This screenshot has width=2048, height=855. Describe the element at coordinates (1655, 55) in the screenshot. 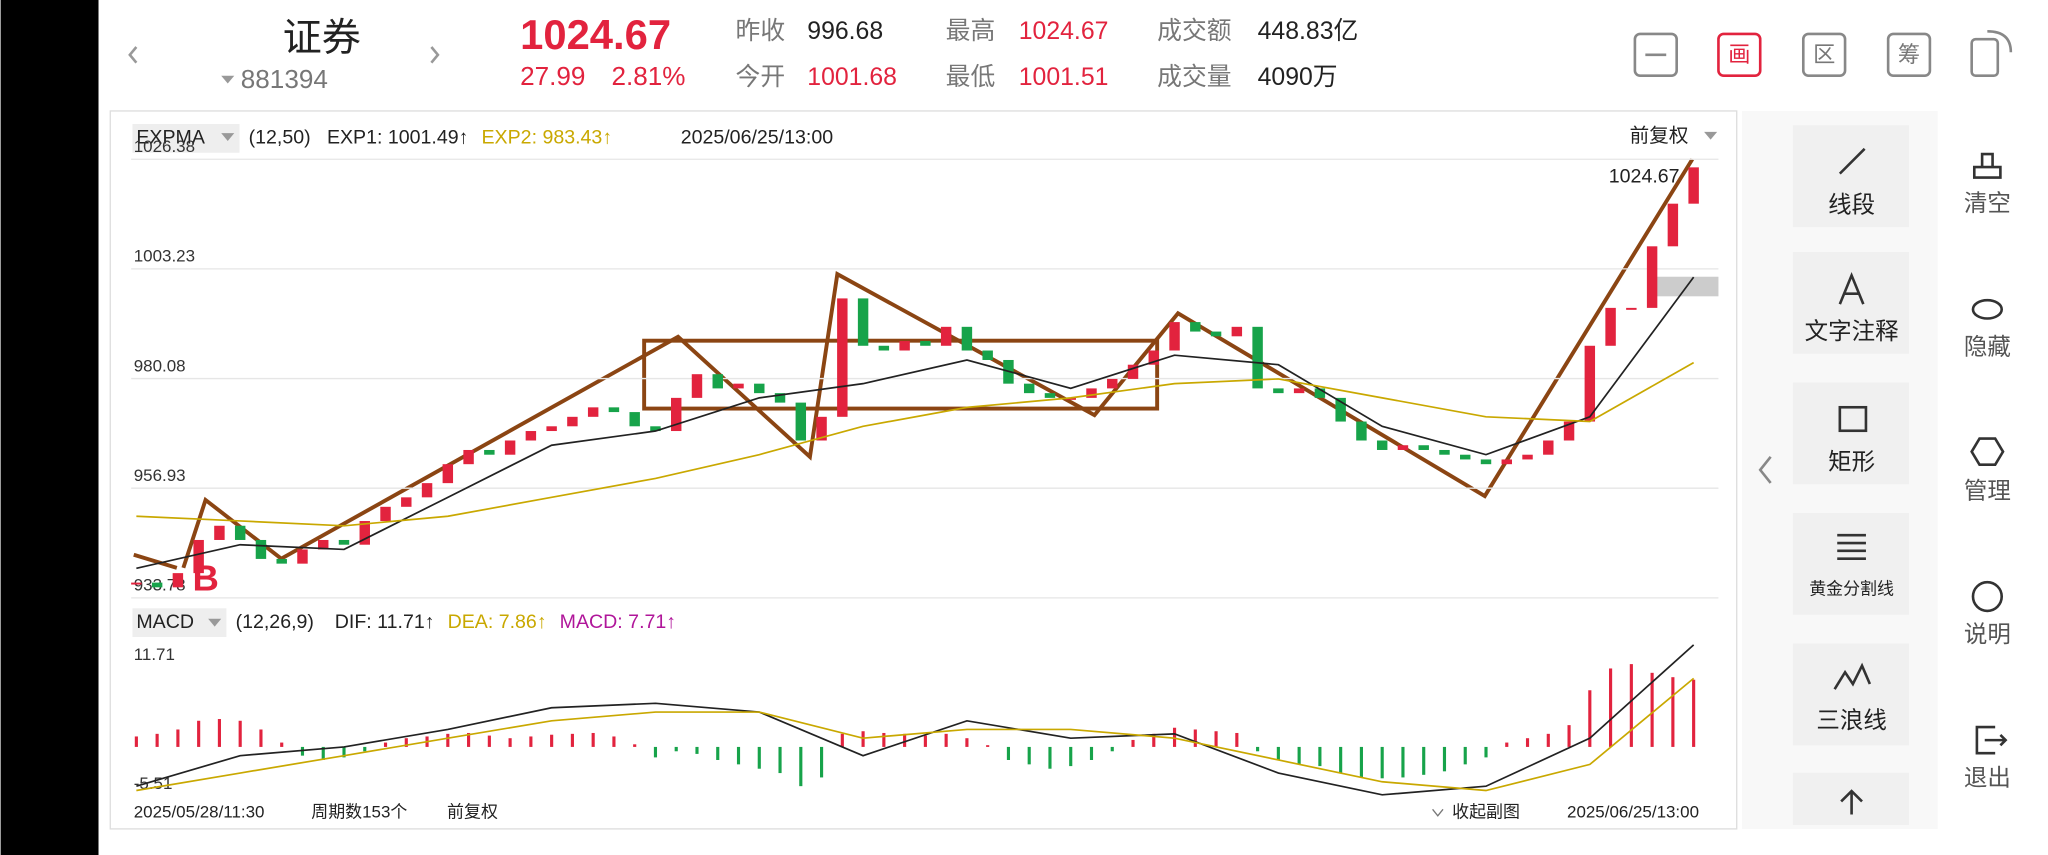

I see `minimize-button` at that location.